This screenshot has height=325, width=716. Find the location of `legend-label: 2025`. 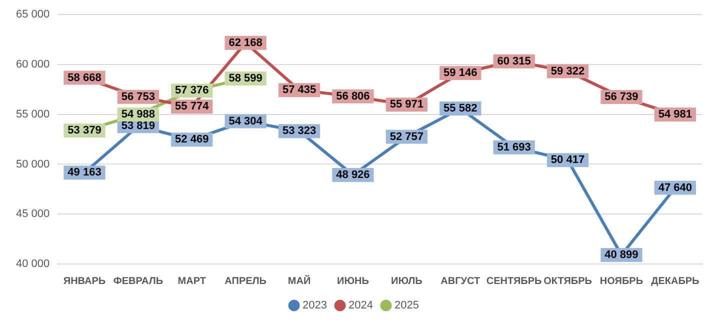

legend-label: 2025 is located at coordinates (406, 306).